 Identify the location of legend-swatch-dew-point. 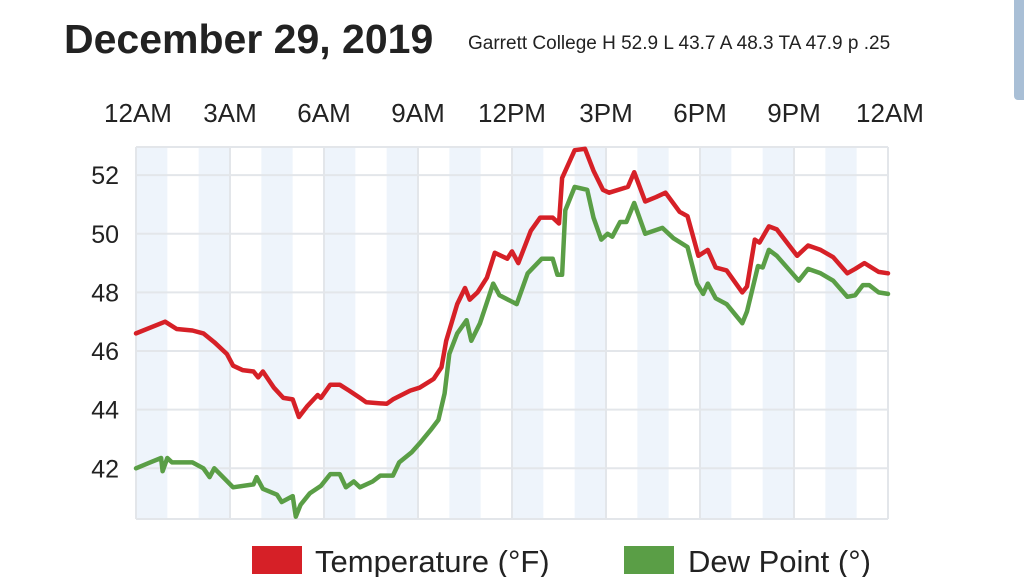
(649, 560).